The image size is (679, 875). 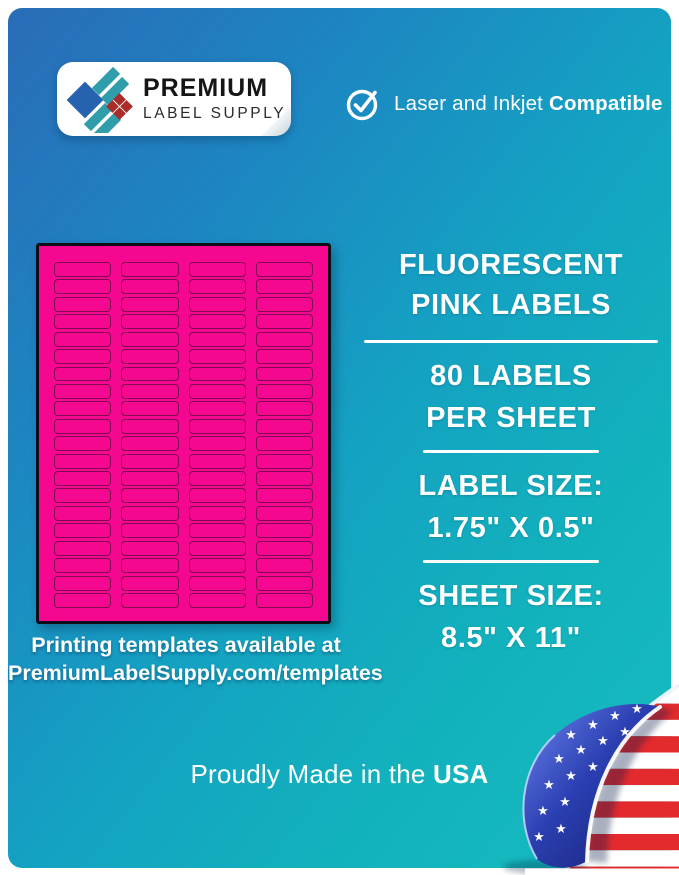 I want to click on curl-inner-edge-highlight, so click(x=623, y=784).